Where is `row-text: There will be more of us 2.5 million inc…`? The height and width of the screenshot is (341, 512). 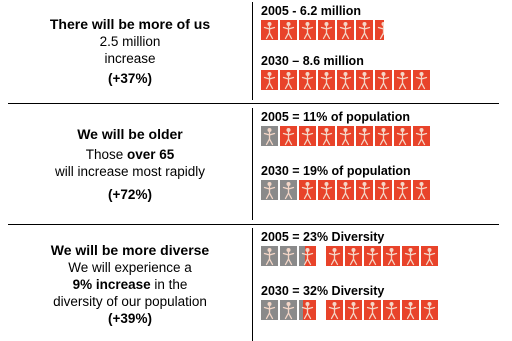 row-text: There will be more of us 2.5 million inc… is located at coordinates (130, 51).